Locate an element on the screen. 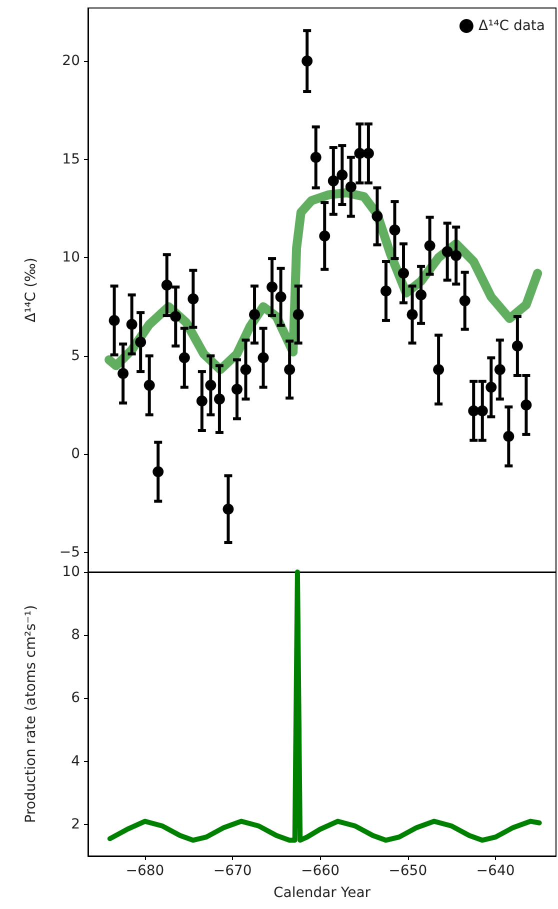 The height and width of the screenshot is (909, 558). y-tick-label: 4 is located at coordinates (75, 761).